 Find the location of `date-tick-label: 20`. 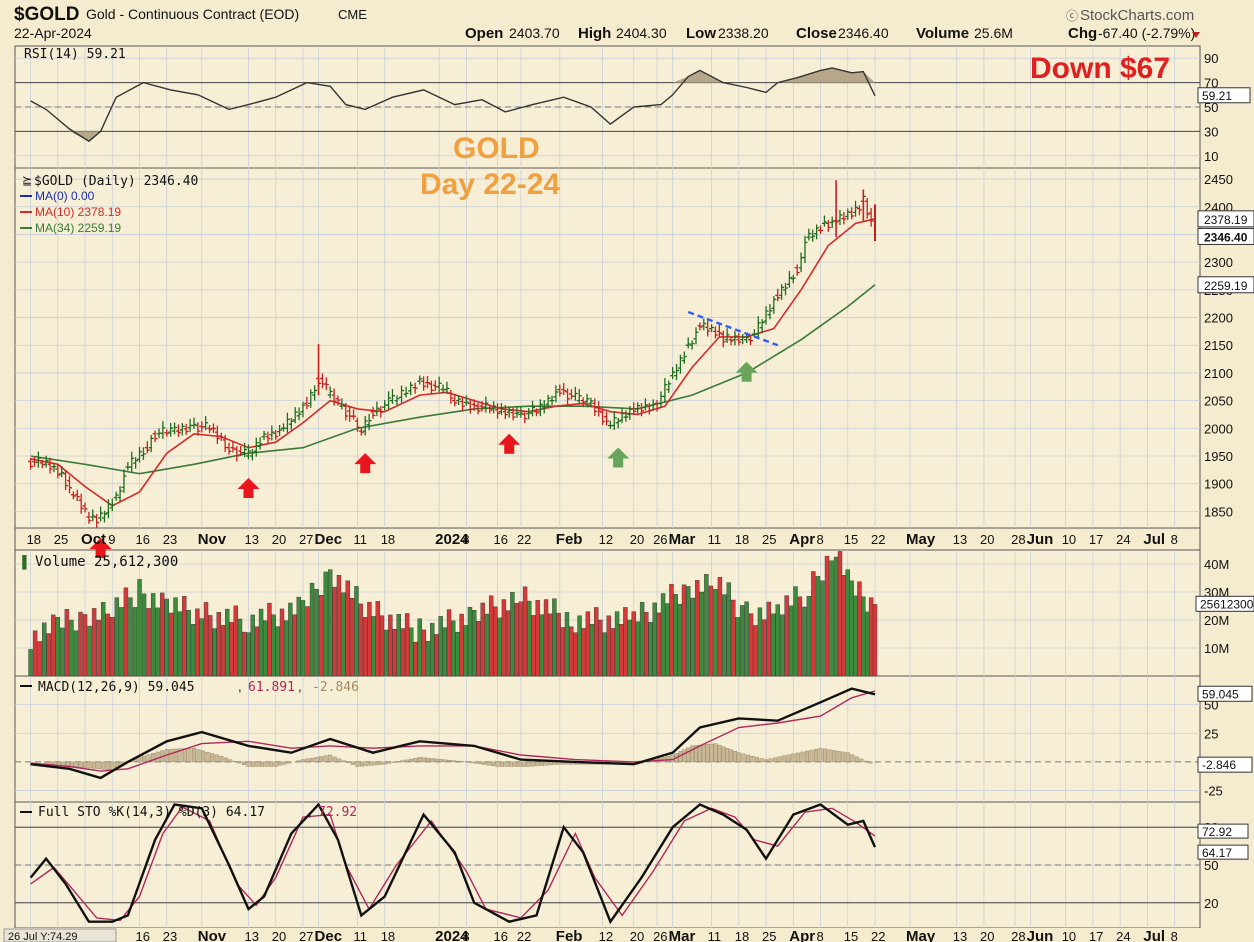

date-tick-label: 20 is located at coordinates (987, 539).